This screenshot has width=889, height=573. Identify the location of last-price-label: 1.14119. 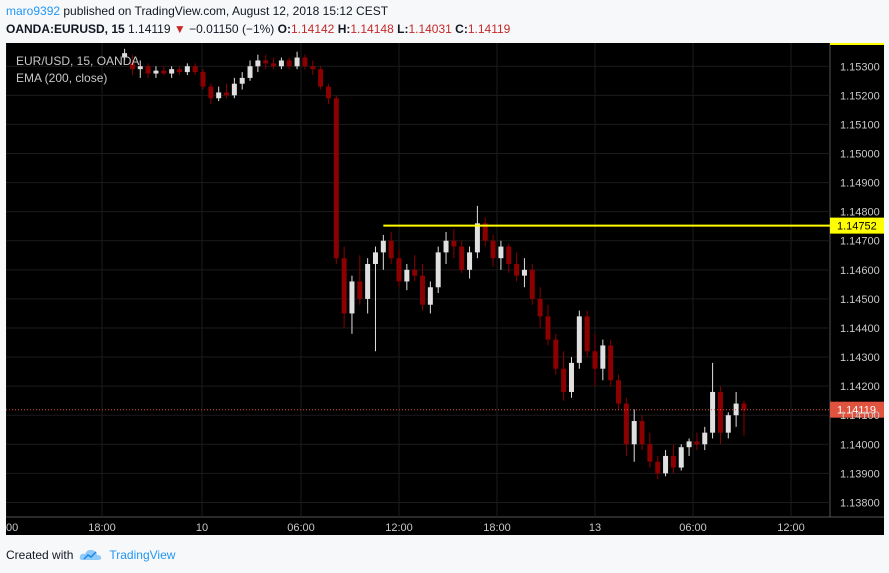
(856, 411).